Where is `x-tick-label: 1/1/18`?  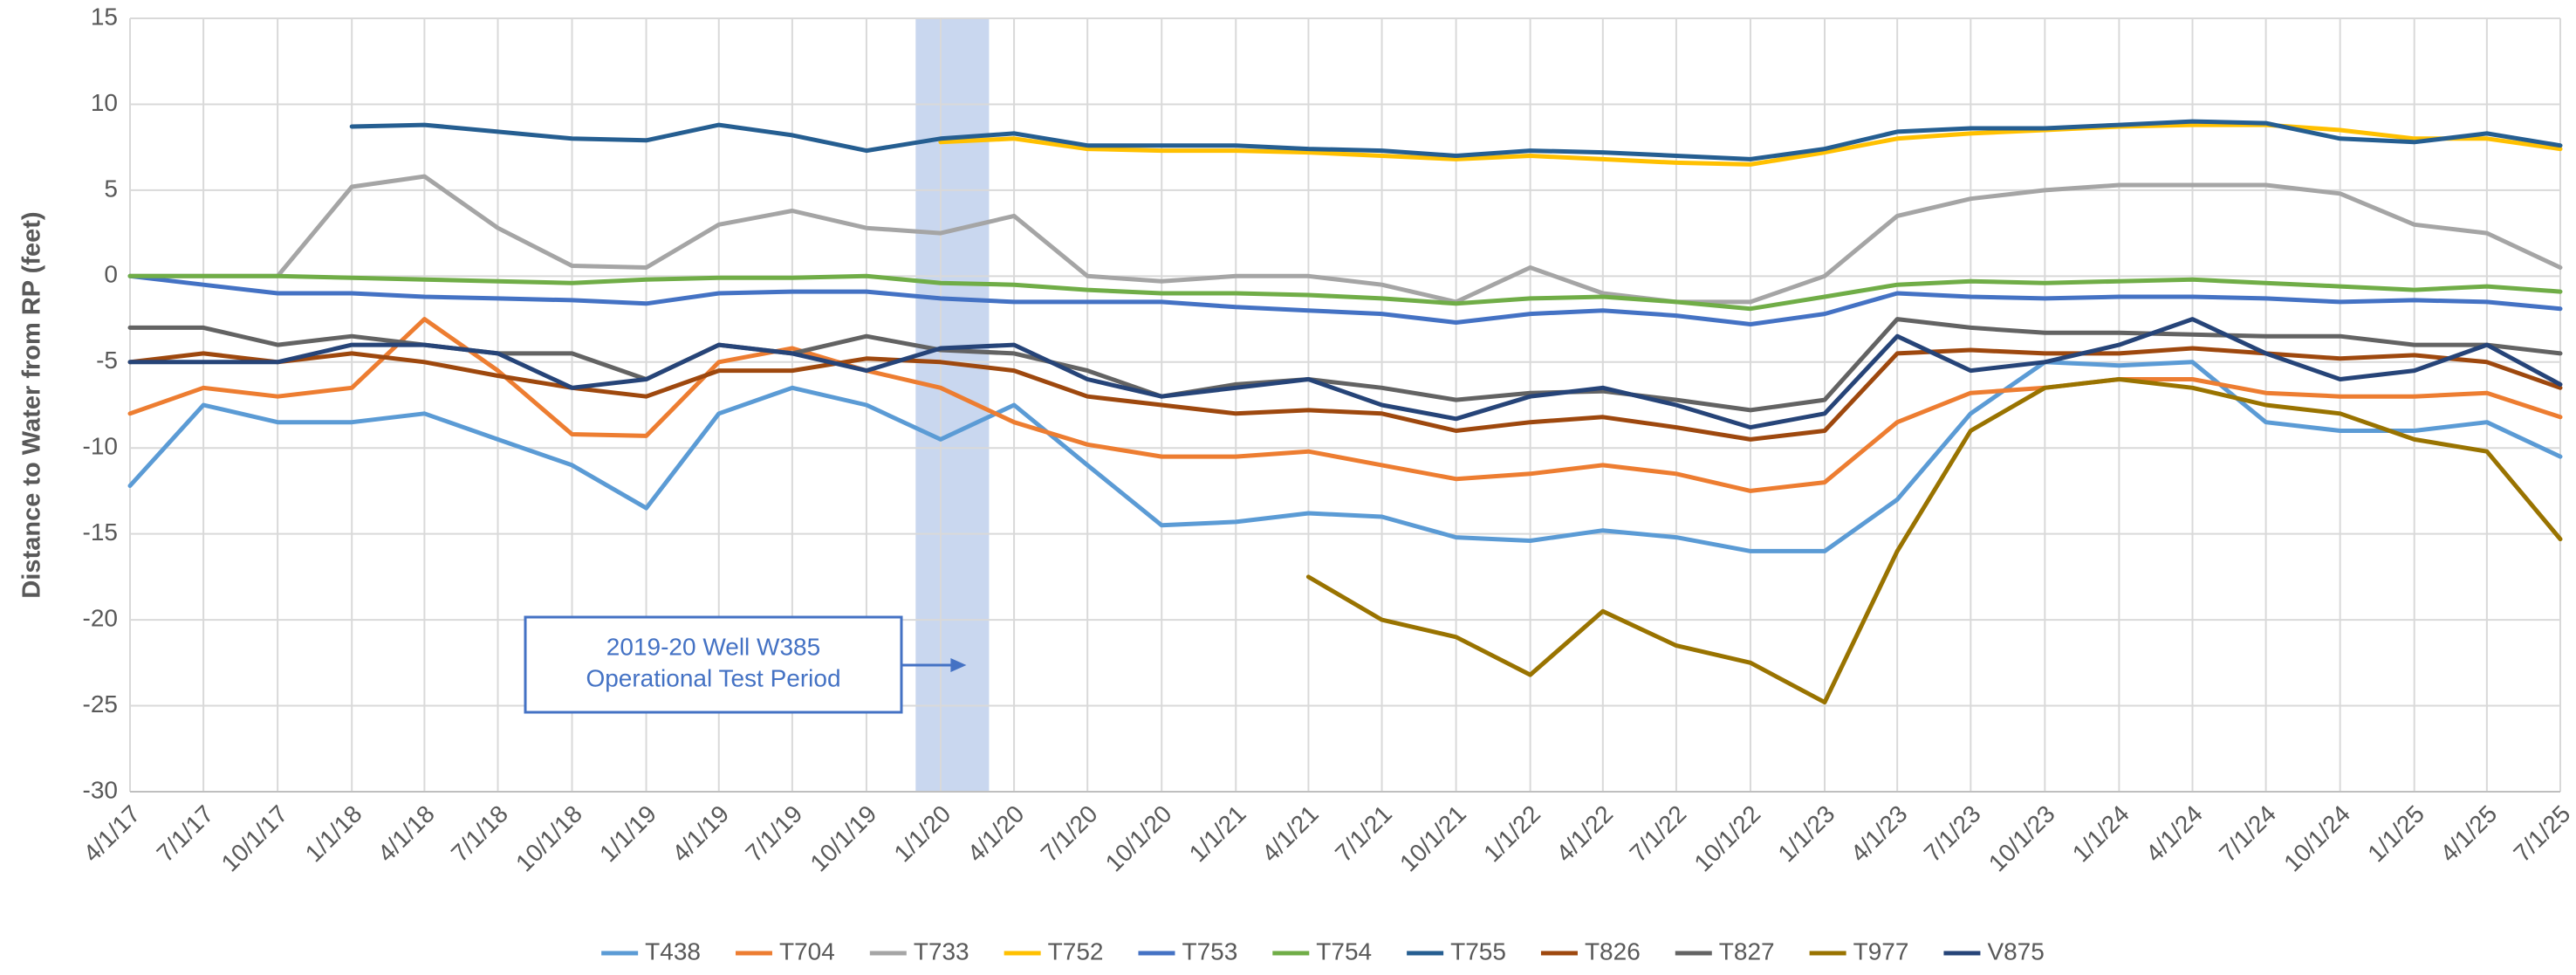 x-tick-label: 1/1/18 is located at coordinates (333, 834).